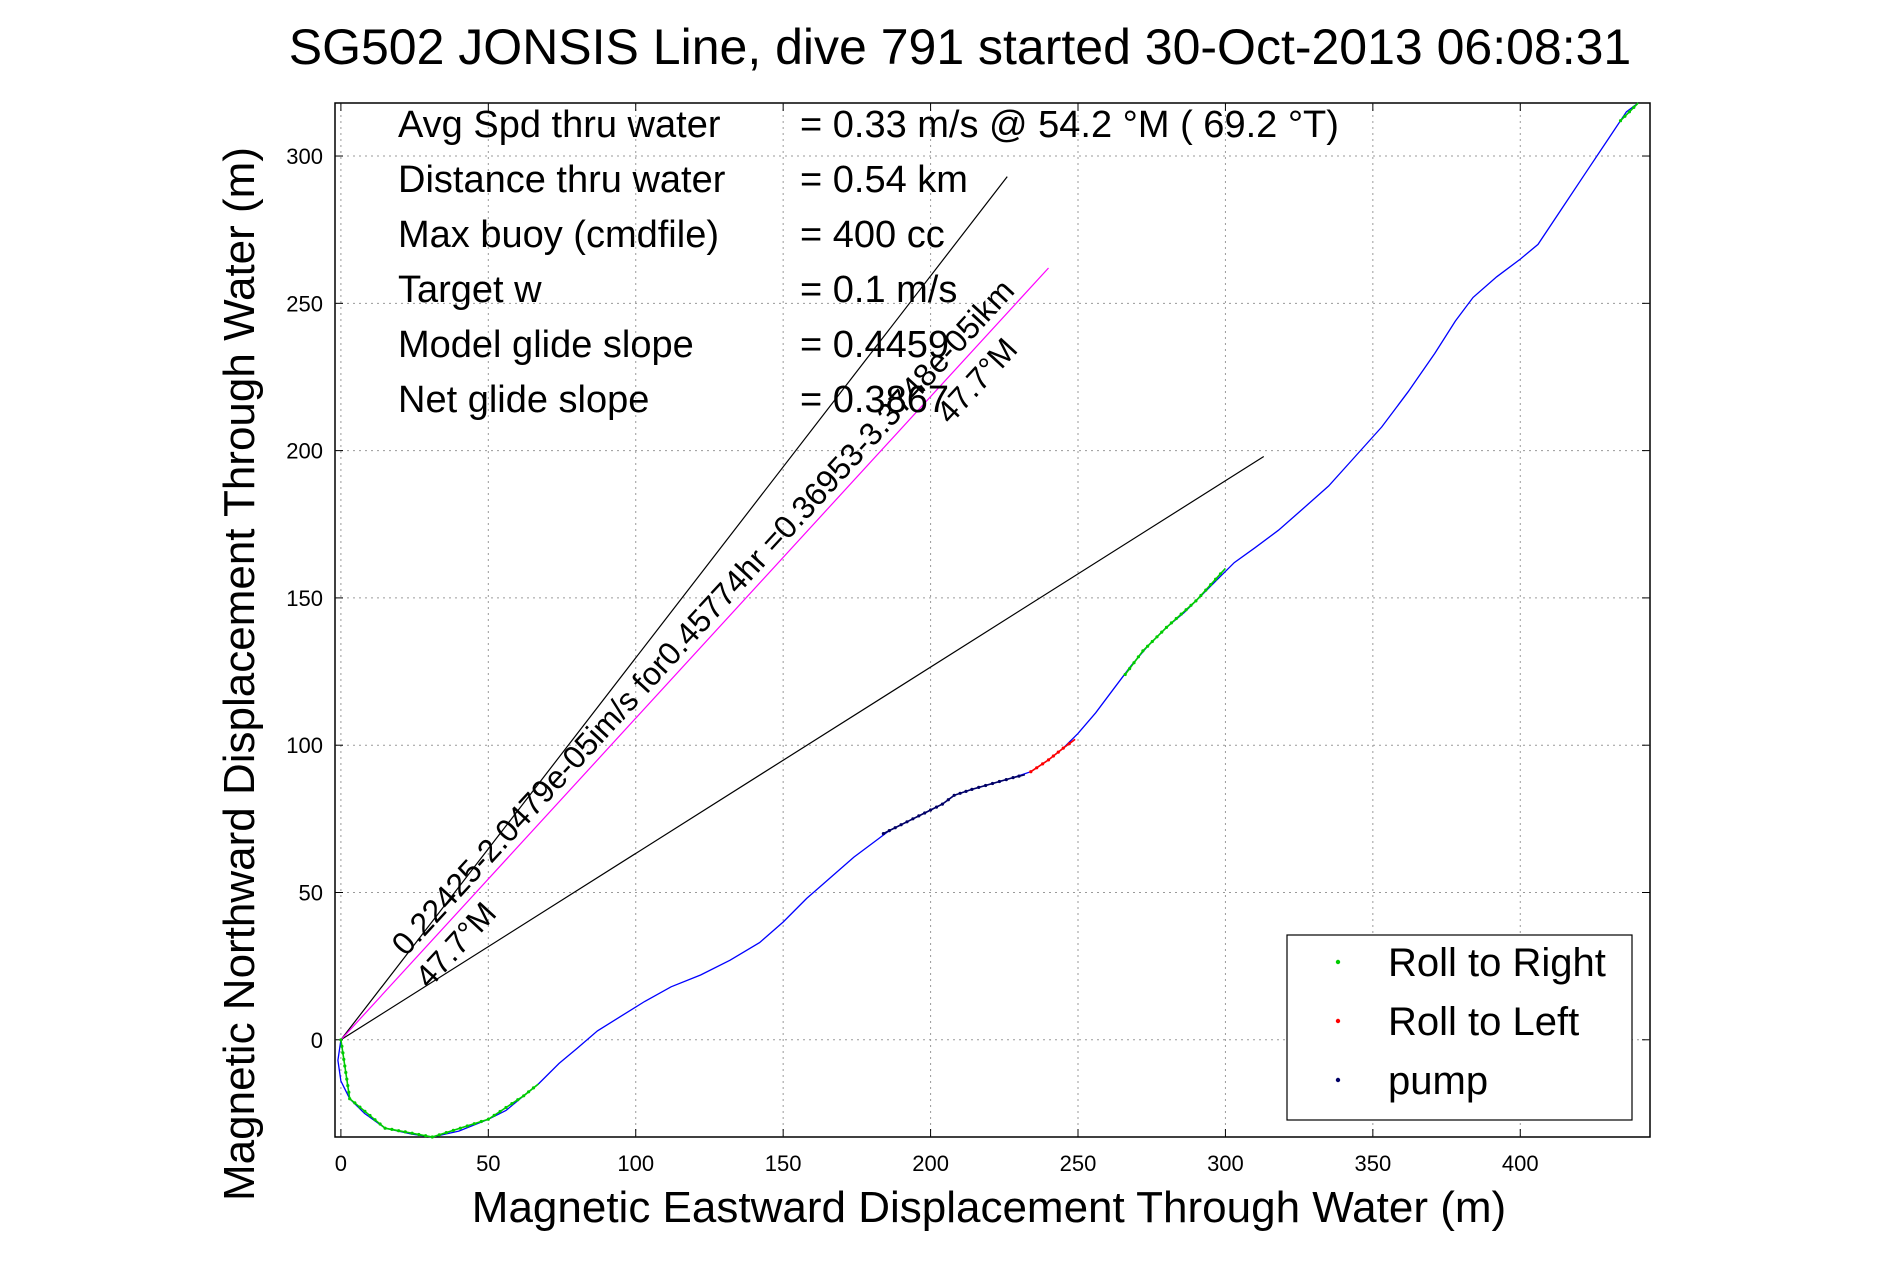  What do you see at coordinates (470, 290) in the screenshot?
I see `info-label: Target w` at bounding box center [470, 290].